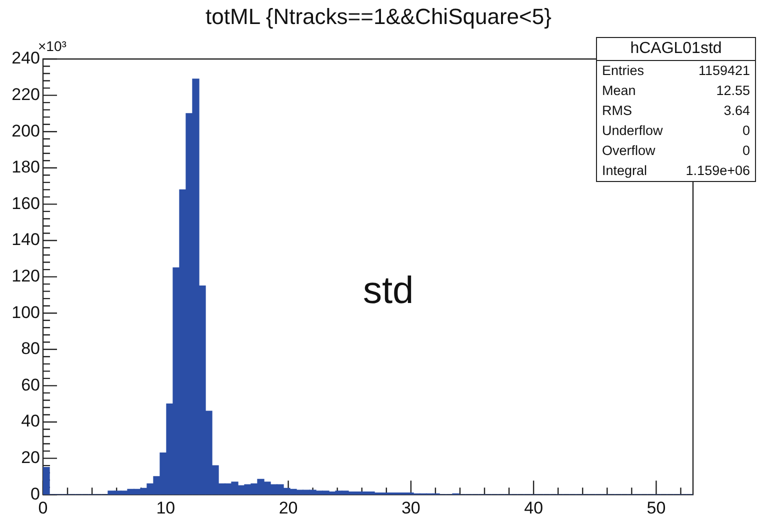  I want to click on y-tick-label: 240, so click(26, 58).